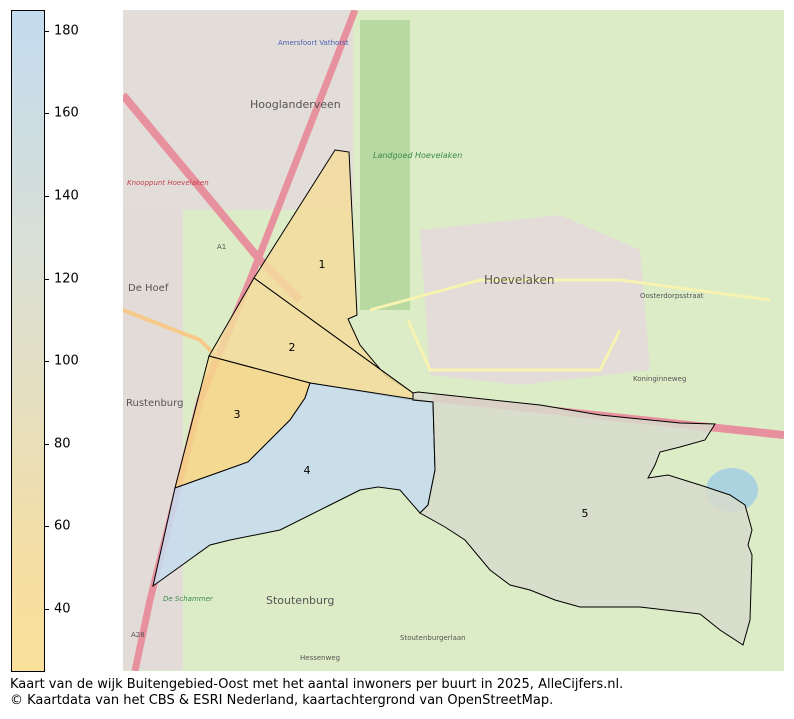  Describe the element at coordinates (433, 638) in the screenshot. I see `label-stoutenburgerlaan: Stoutenburgerlaan` at that location.